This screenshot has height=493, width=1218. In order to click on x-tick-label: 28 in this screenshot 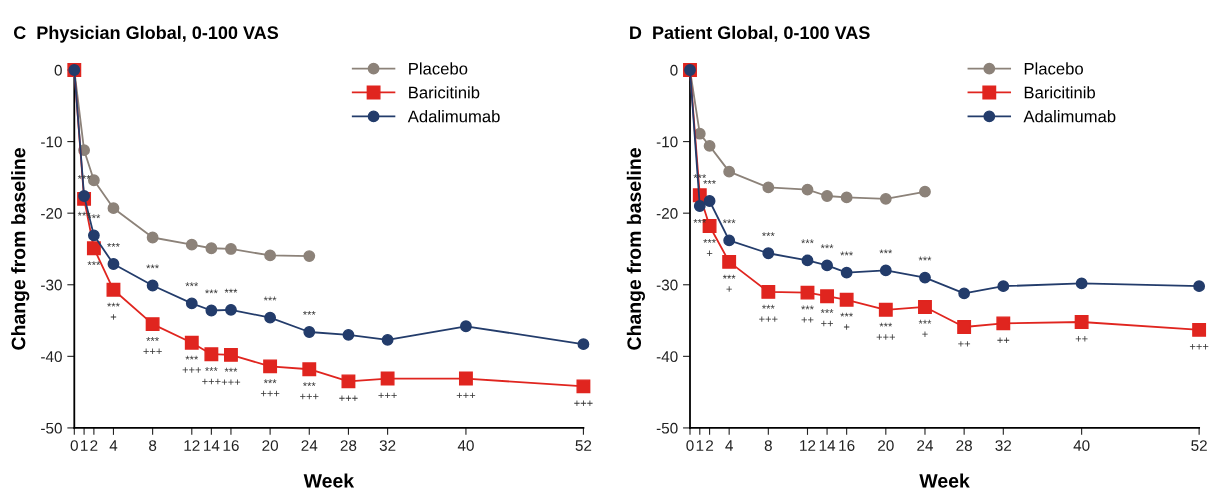, I will do `click(348, 445)`.